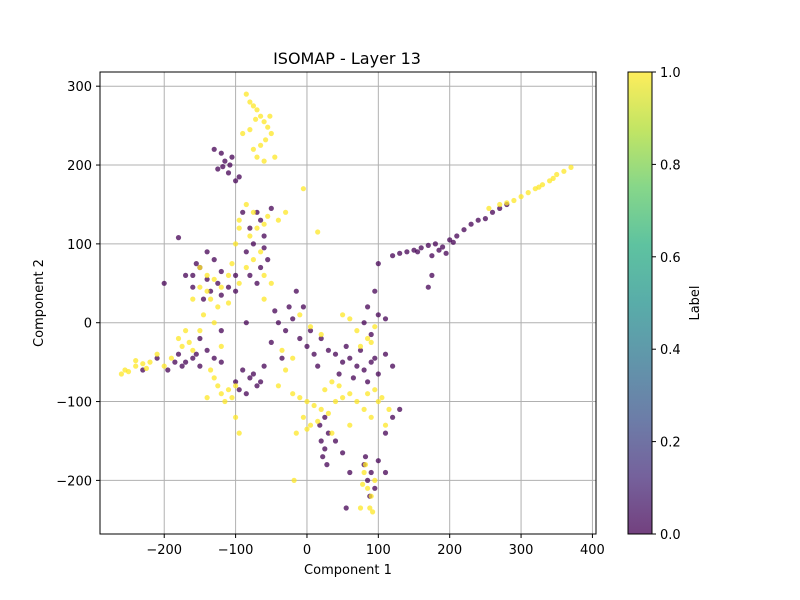 The height and width of the screenshot is (600, 800). I want to click on colorbar-tick-label: 1.0, so click(670, 73).